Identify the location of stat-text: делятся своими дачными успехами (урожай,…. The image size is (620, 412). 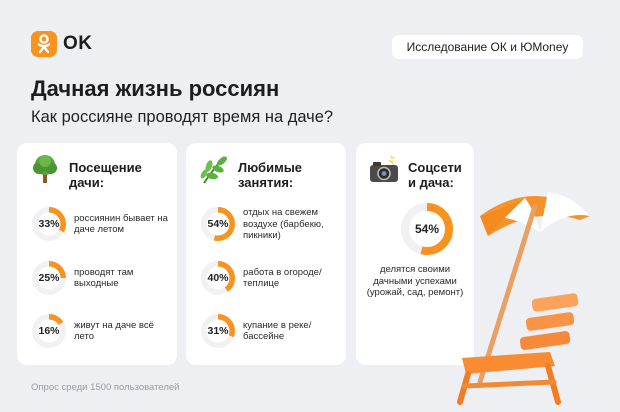
(415, 281).